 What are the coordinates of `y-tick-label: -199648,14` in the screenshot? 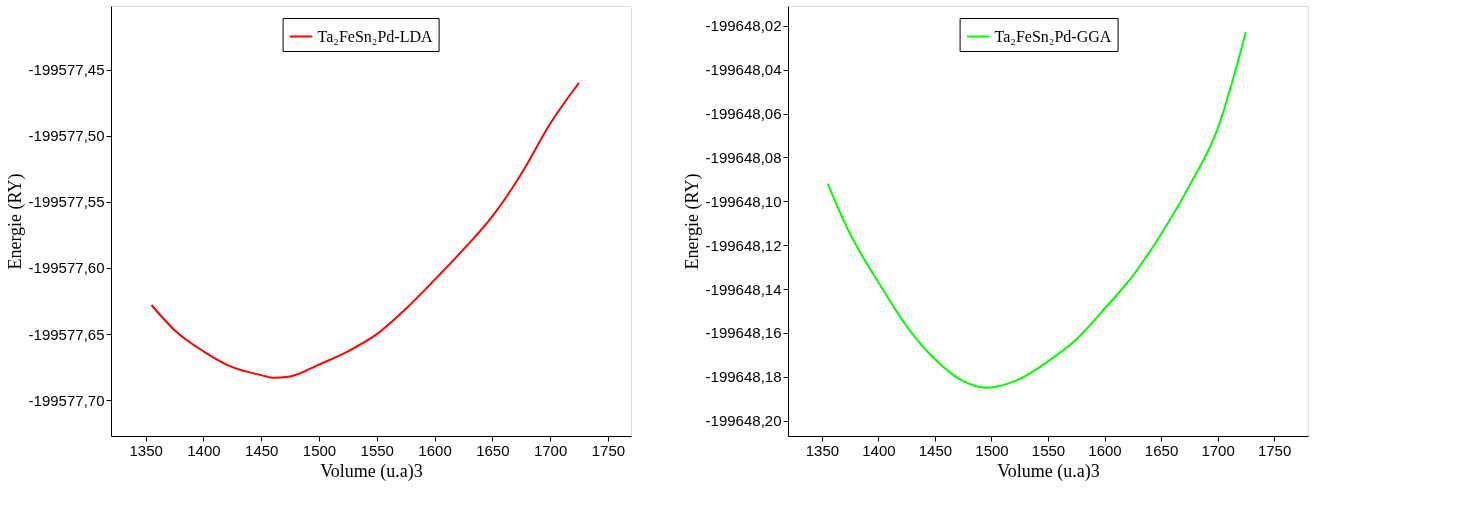 It's located at (743, 289).